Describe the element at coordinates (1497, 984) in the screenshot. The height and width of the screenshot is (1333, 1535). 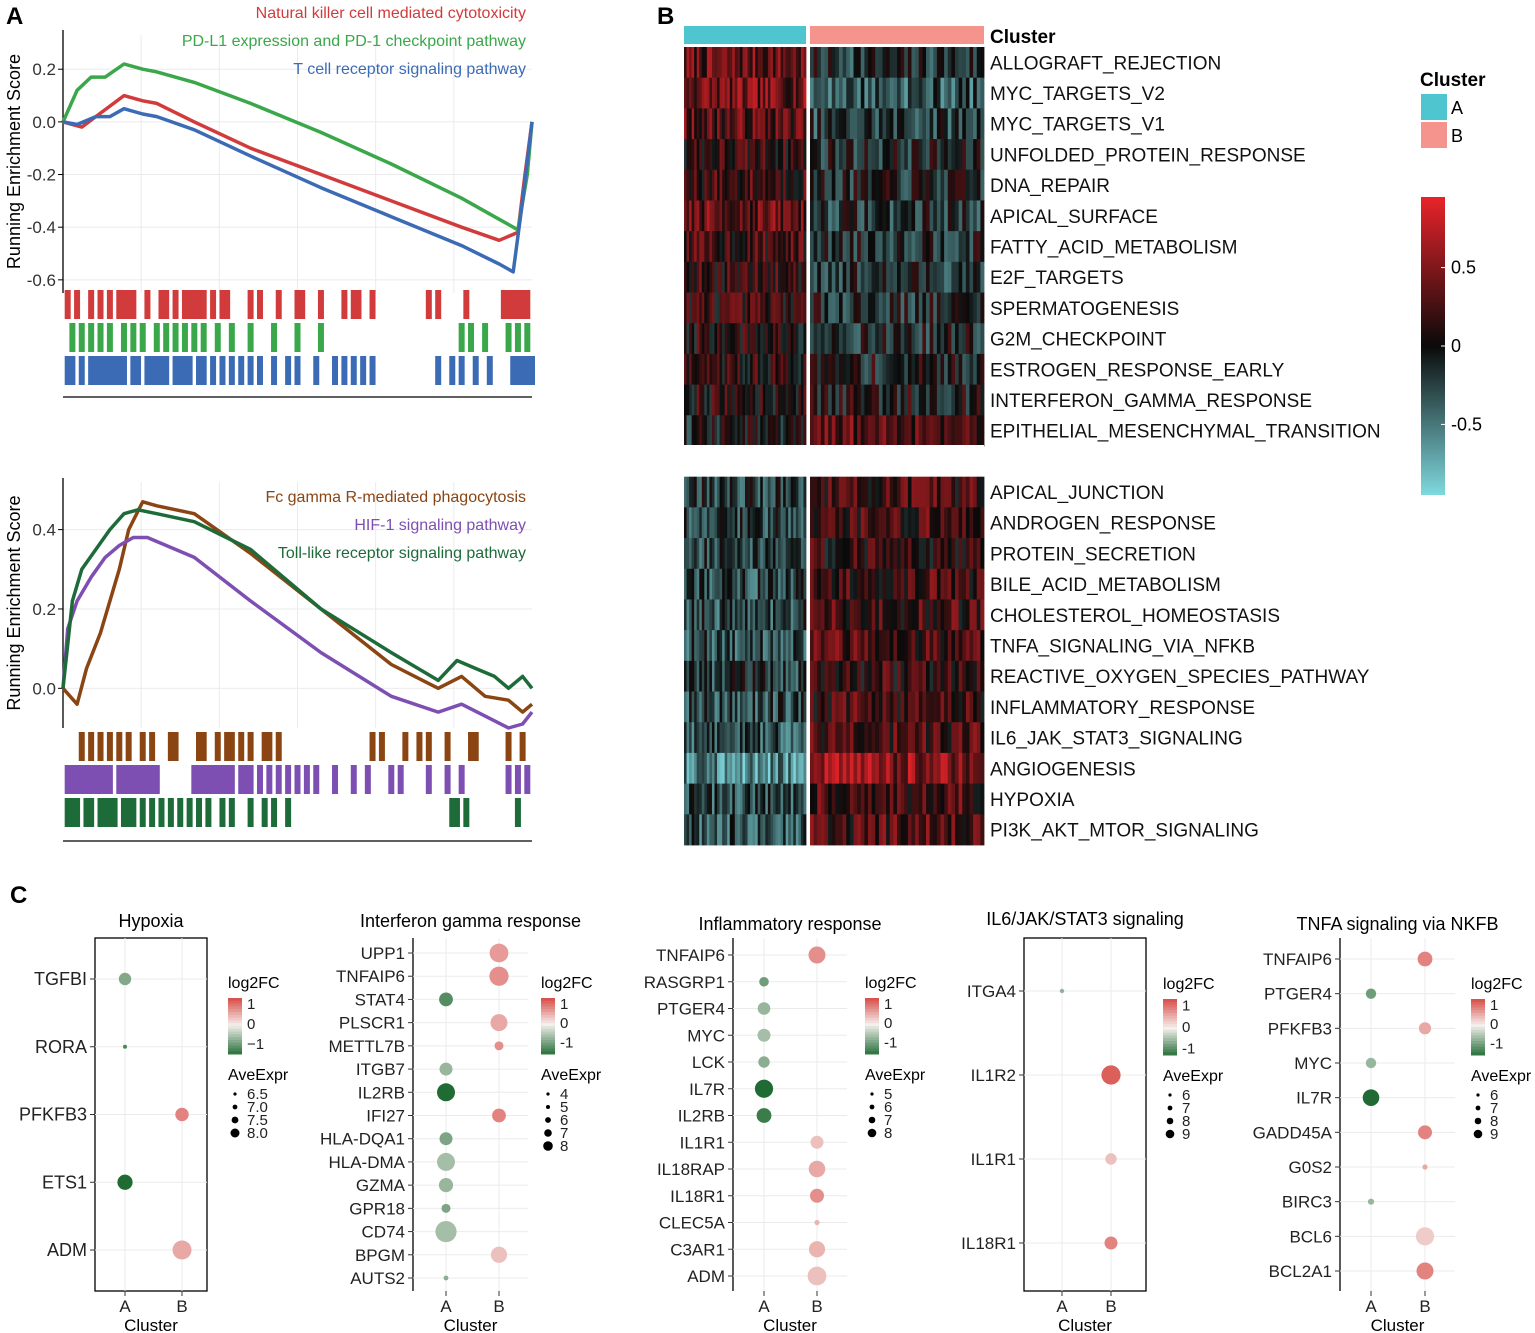
I see `color-legend-title: log2FC` at that location.